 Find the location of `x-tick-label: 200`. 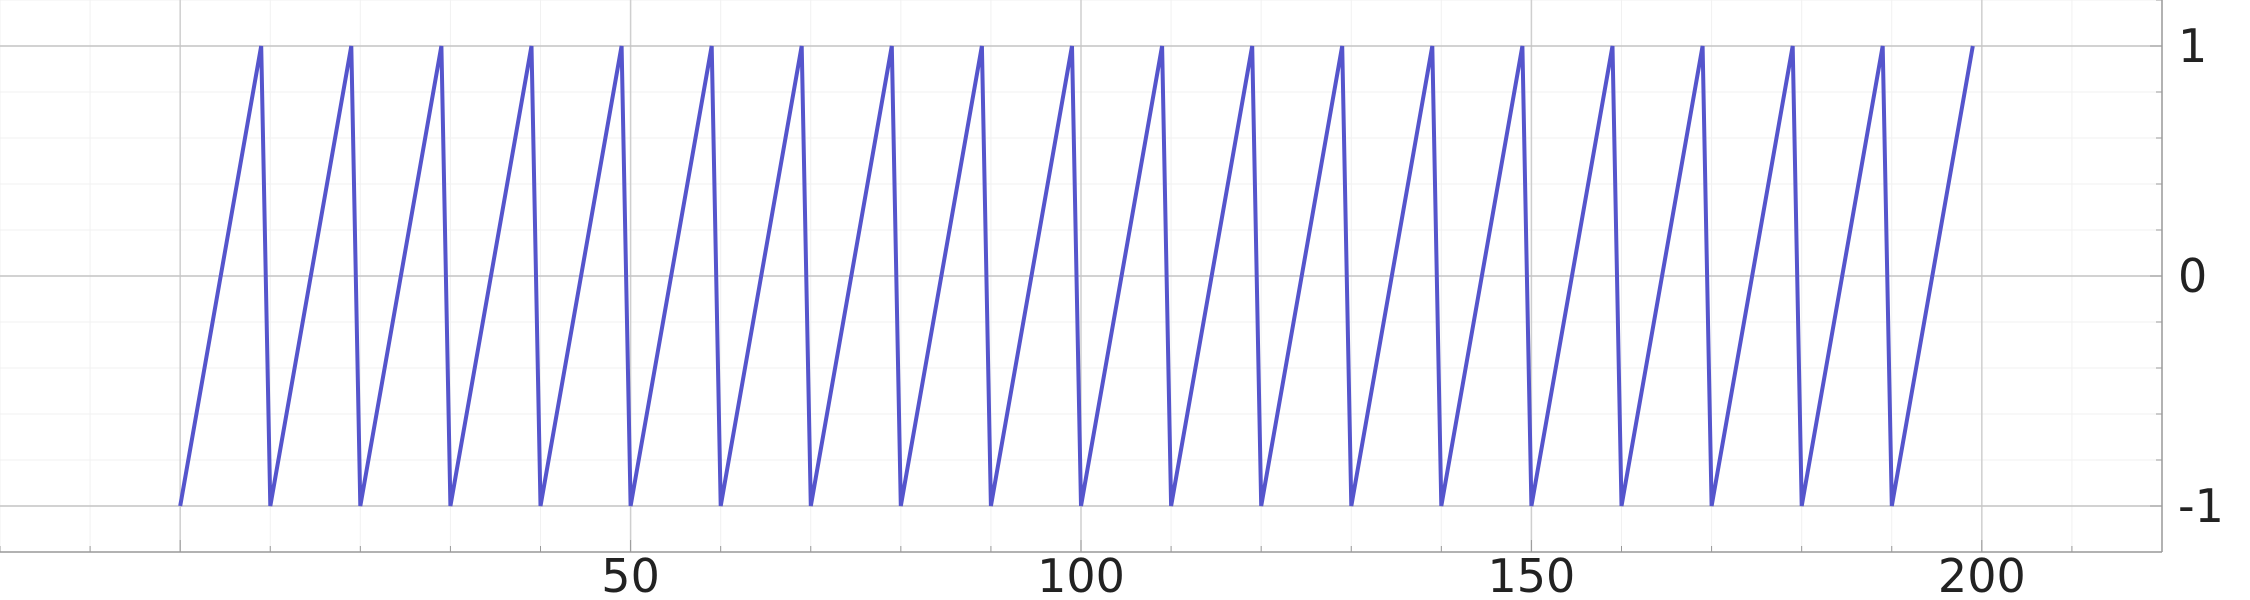

x-tick-label: 200 is located at coordinates (1982, 574).